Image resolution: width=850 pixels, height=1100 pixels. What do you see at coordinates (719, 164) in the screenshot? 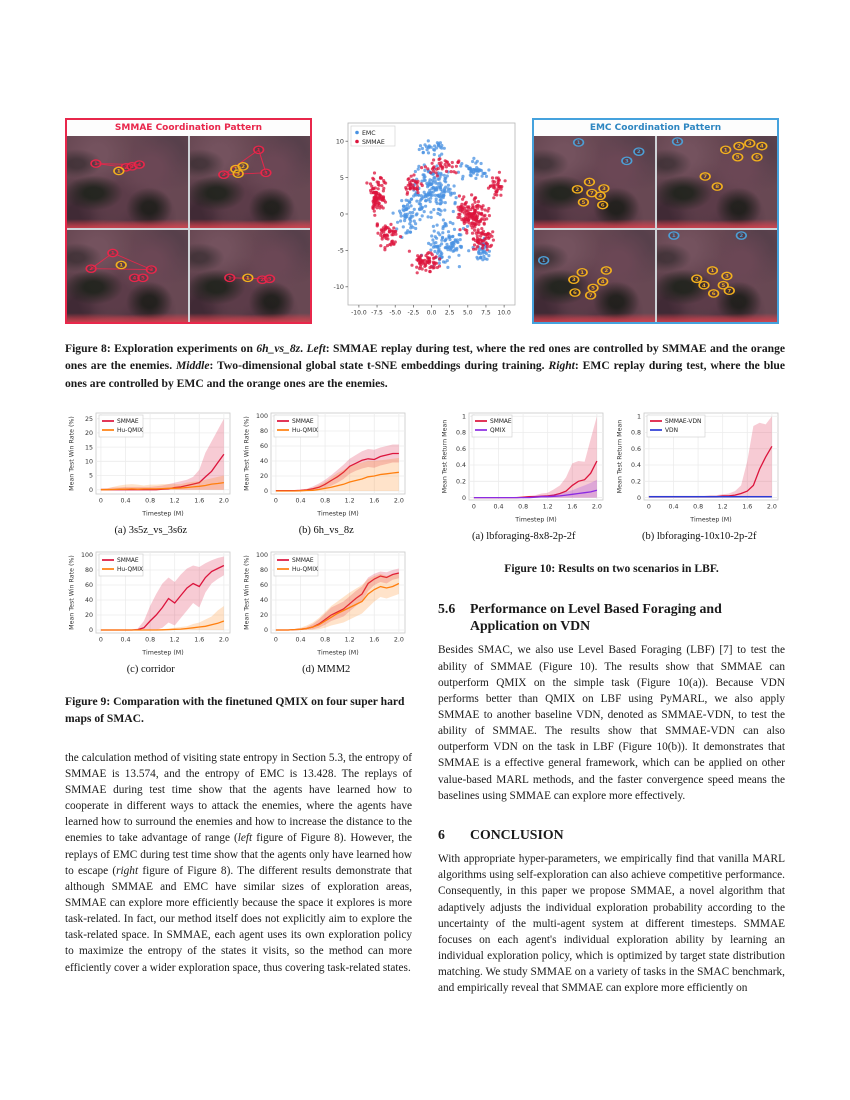
I see `agent-markers-overlay: 1 2 3 4 5 6 7 8 1` at bounding box center [719, 164].